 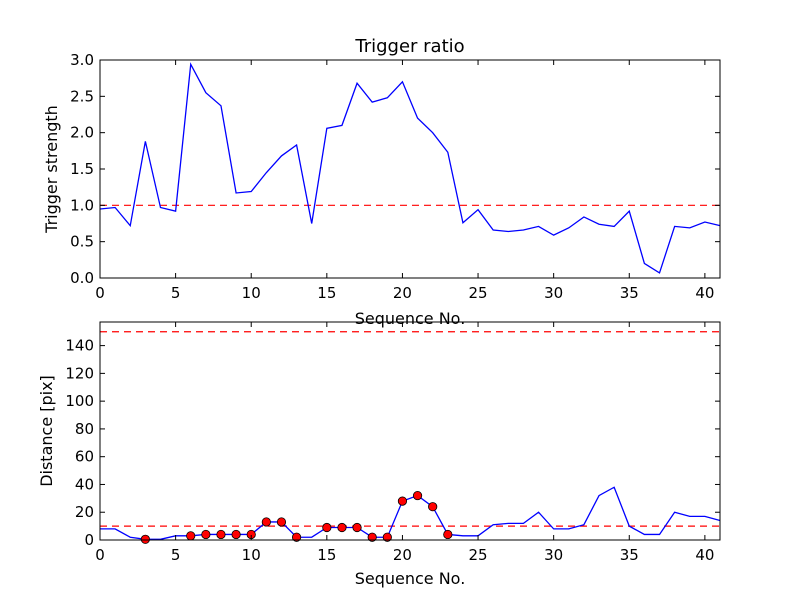 I want to click on y-tick-label: 2.5, so click(x=82, y=96).